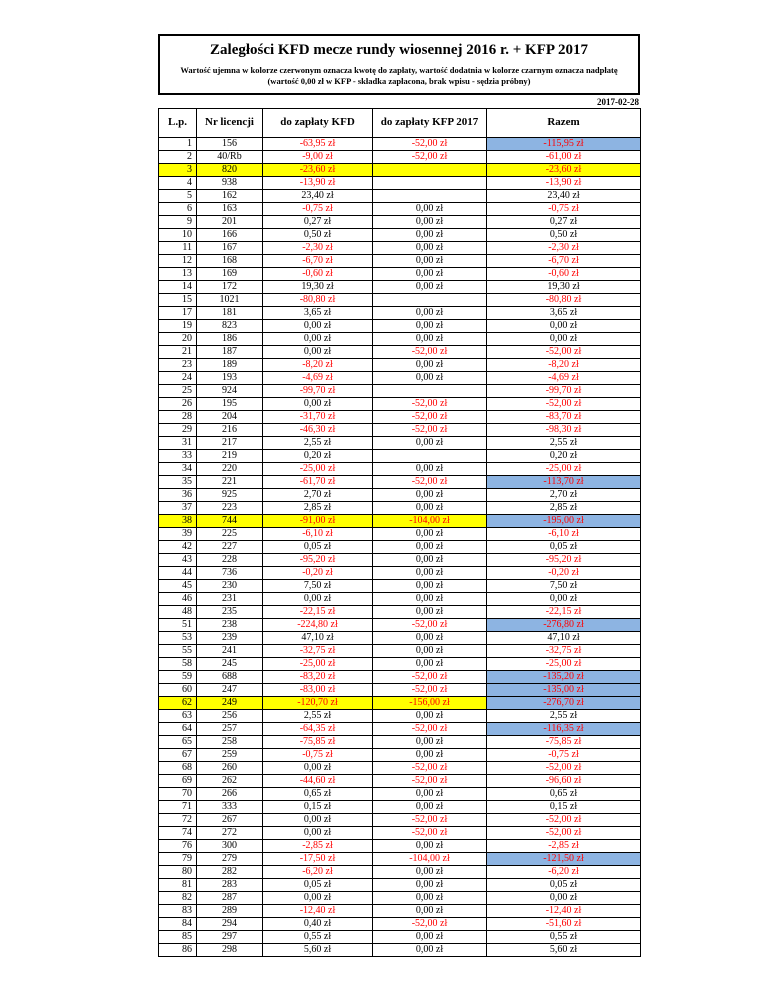 The image size is (768, 994). Describe the element at coordinates (177, 559) in the screenshot. I see `lp-cell: 43` at that location.